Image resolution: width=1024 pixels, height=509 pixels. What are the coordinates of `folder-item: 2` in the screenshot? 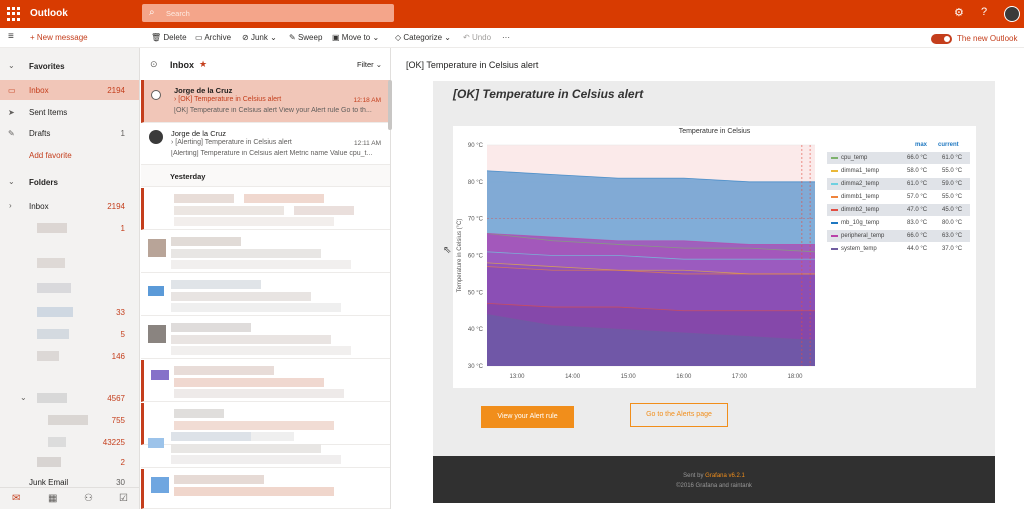 It's located at (69, 462).